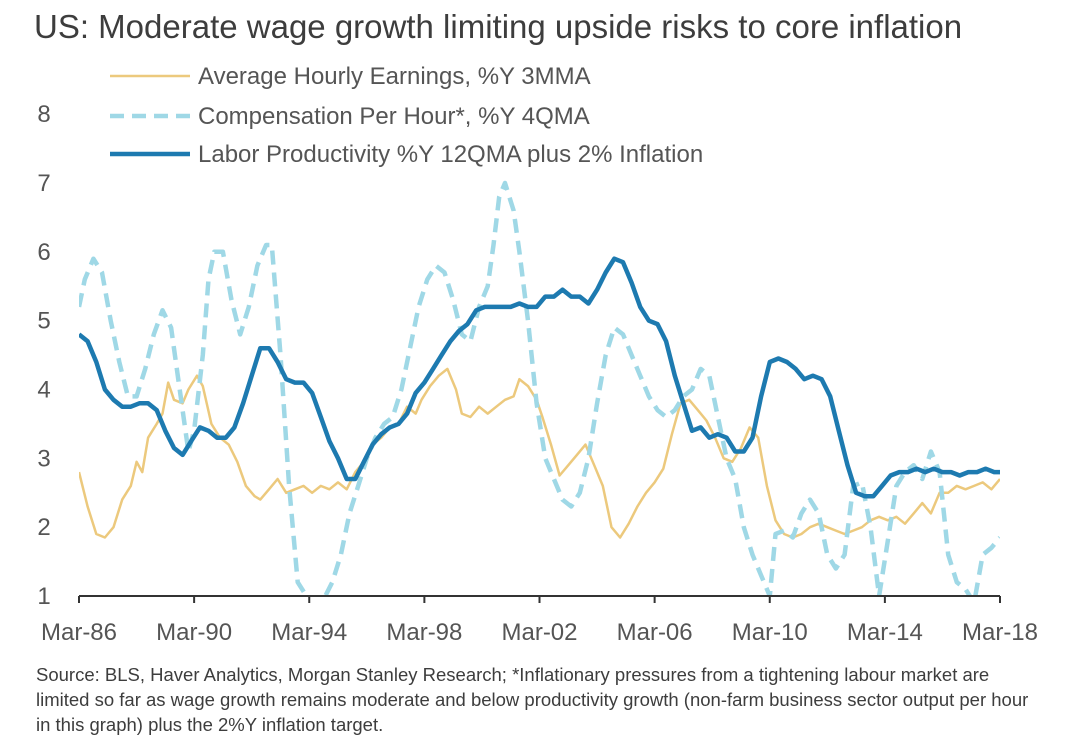 Image resolution: width=1070 pixels, height=754 pixels. I want to click on y-tick-label: 2, so click(43, 527).